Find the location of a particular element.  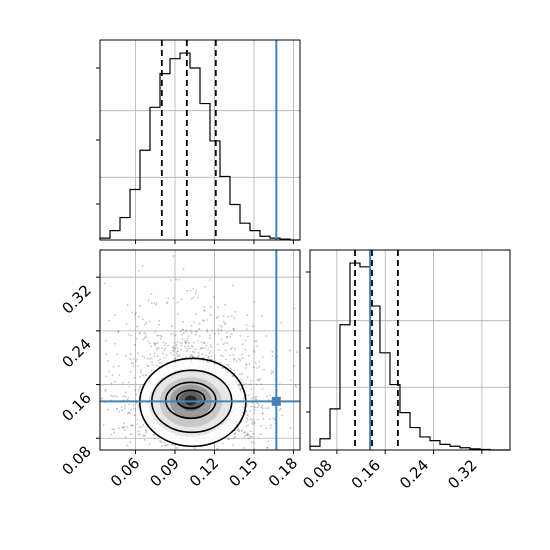

tick-label-x-0-15: 0.15 is located at coordinates (243, 472).